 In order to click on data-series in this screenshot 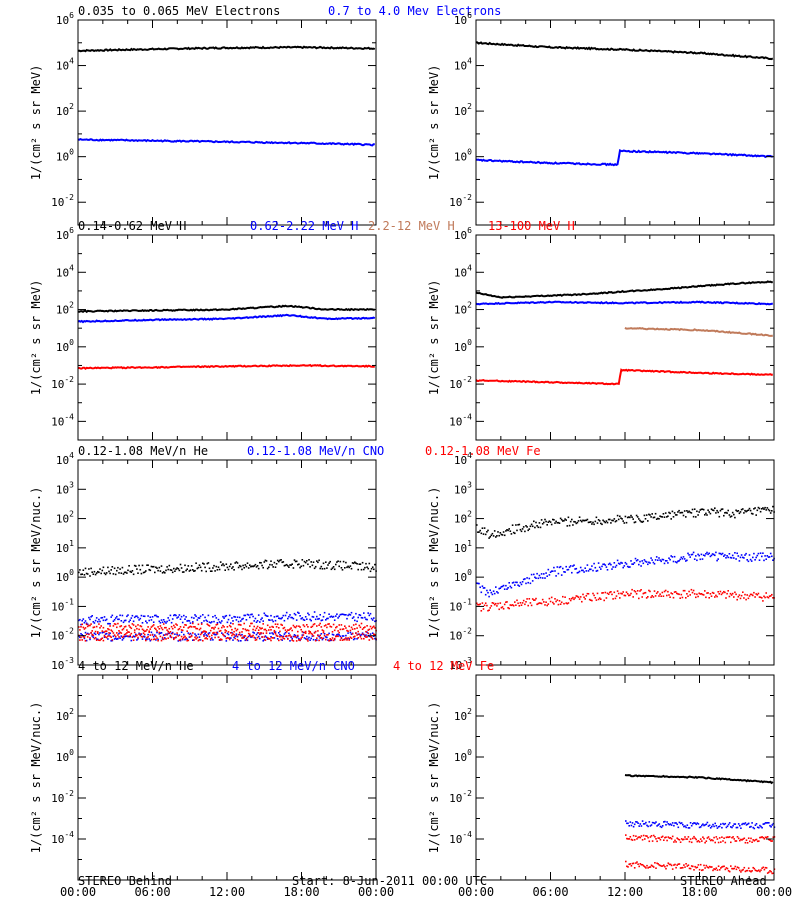, I will do `click(624, 303)`.